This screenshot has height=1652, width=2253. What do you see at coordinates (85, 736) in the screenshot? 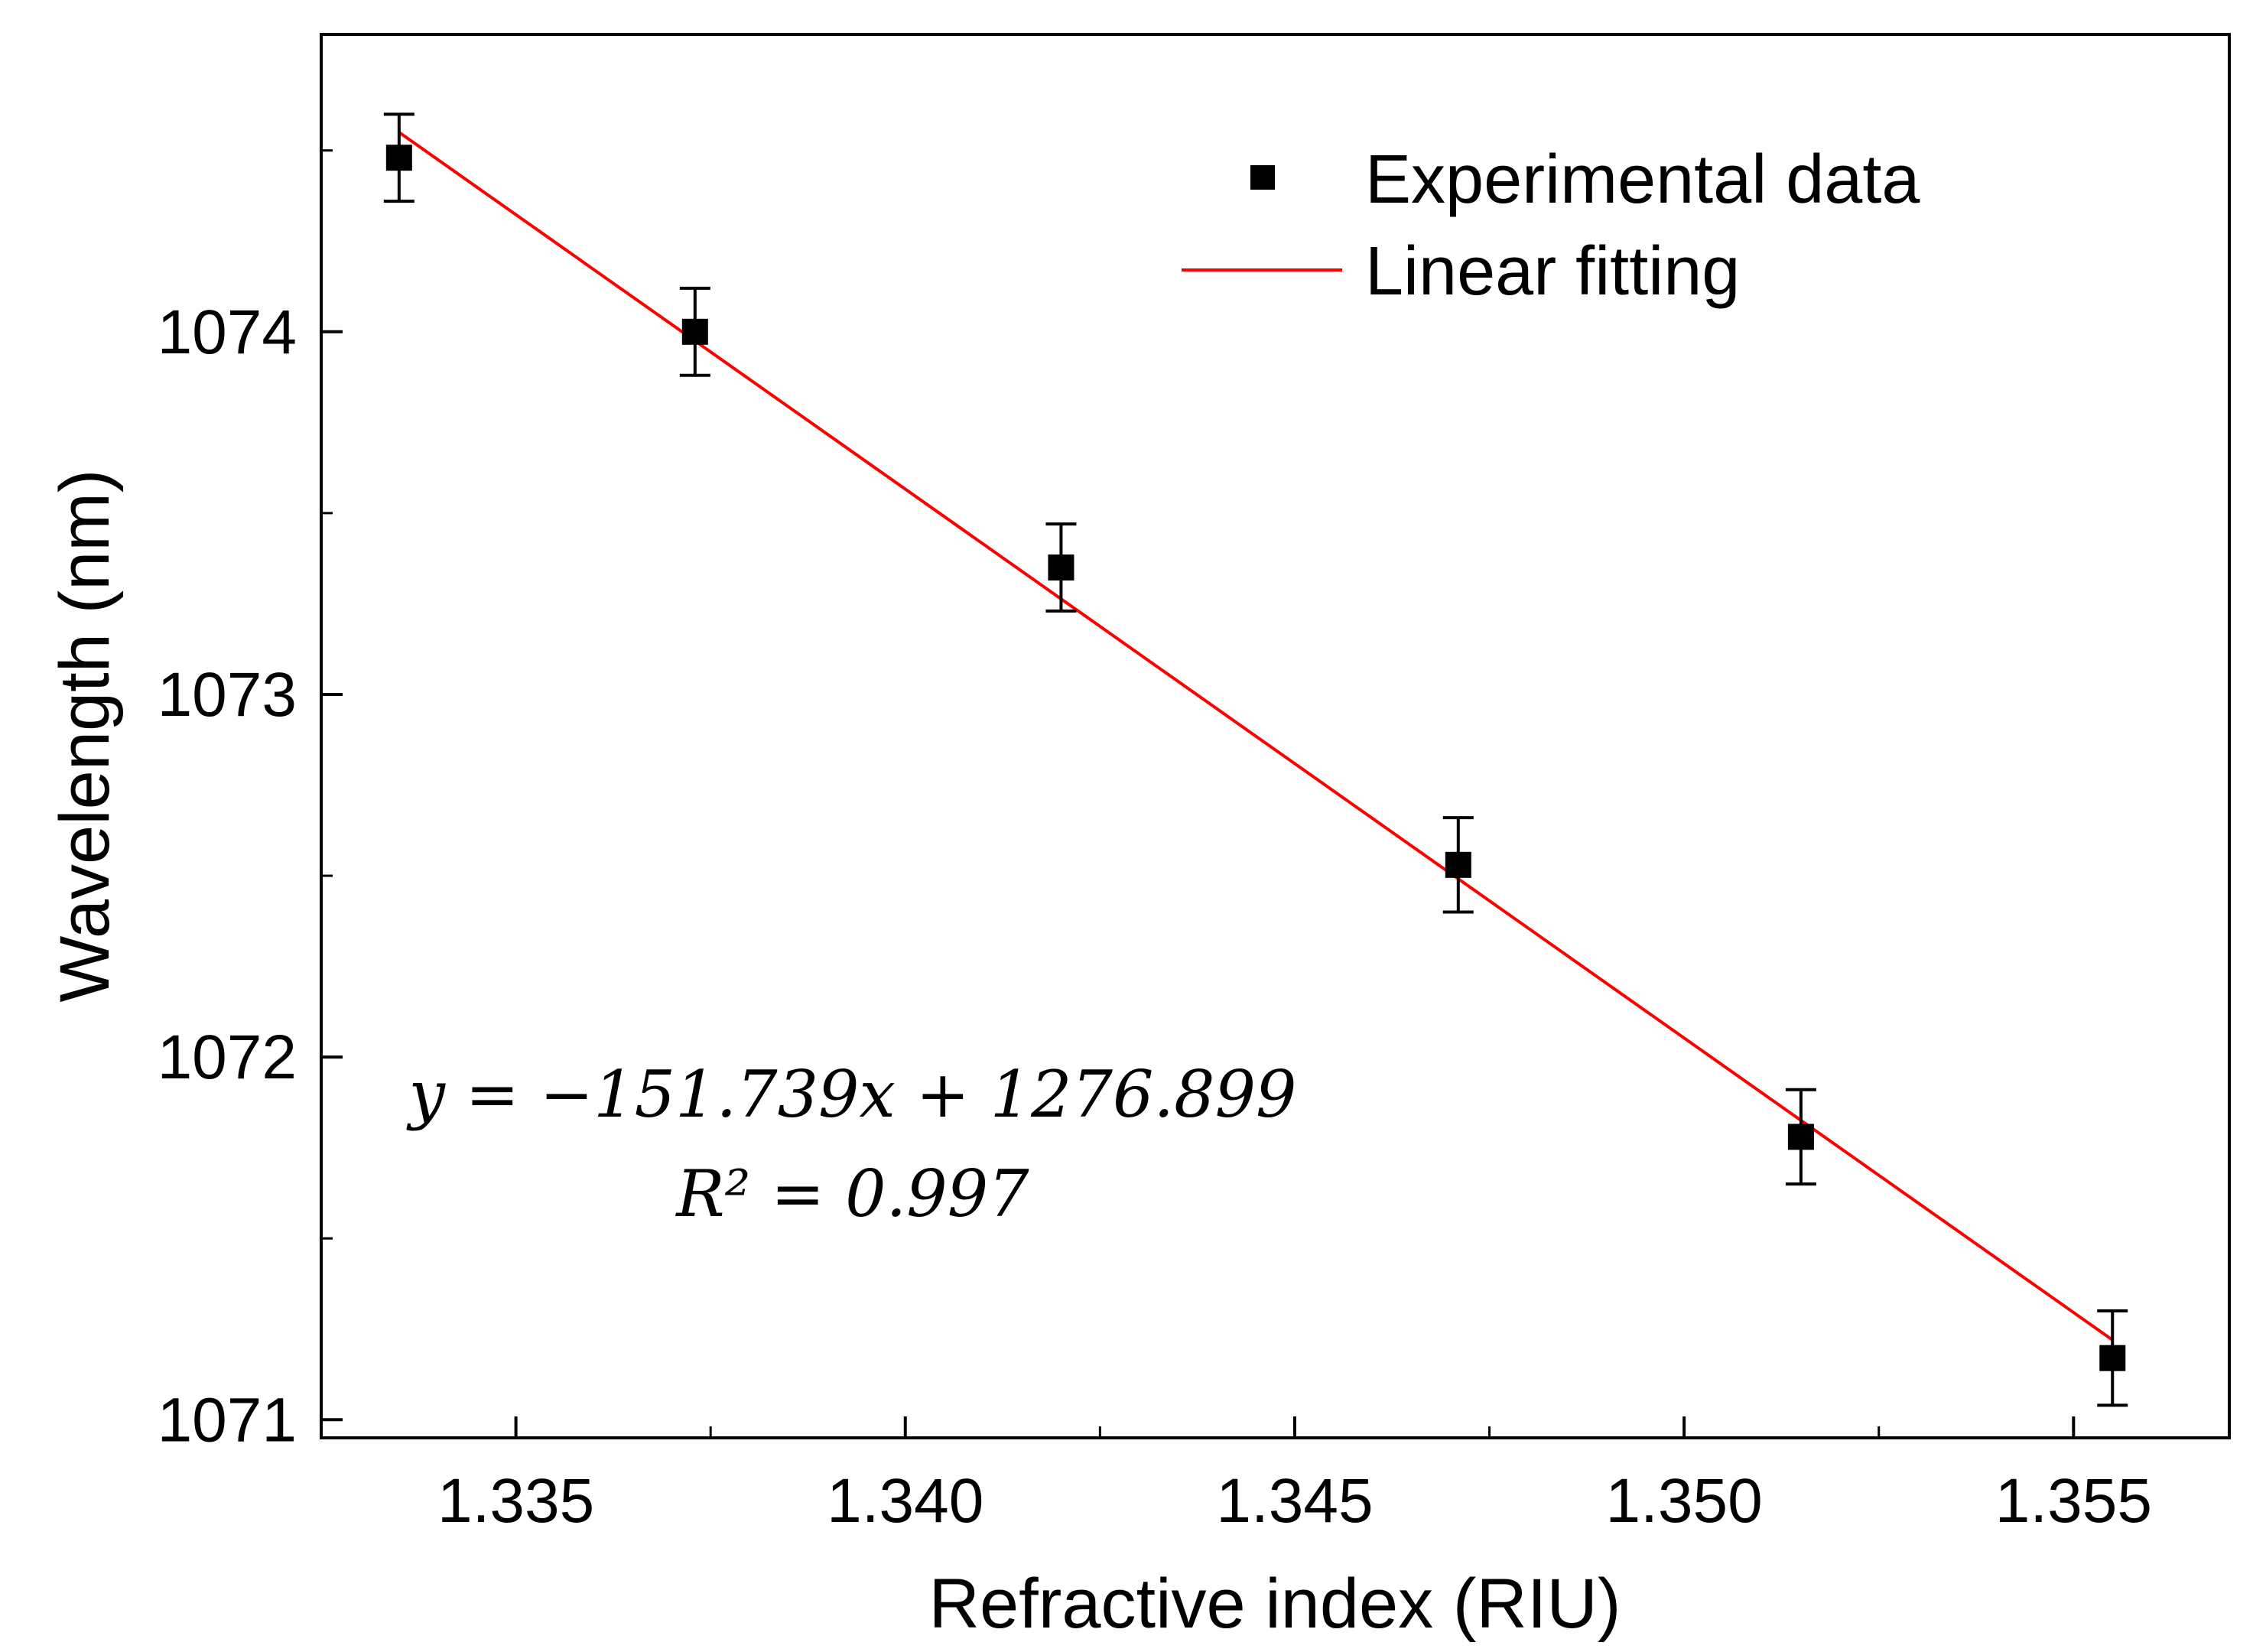
I see `y-axis-title: Wavelength (nm)` at bounding box center [85, 736].